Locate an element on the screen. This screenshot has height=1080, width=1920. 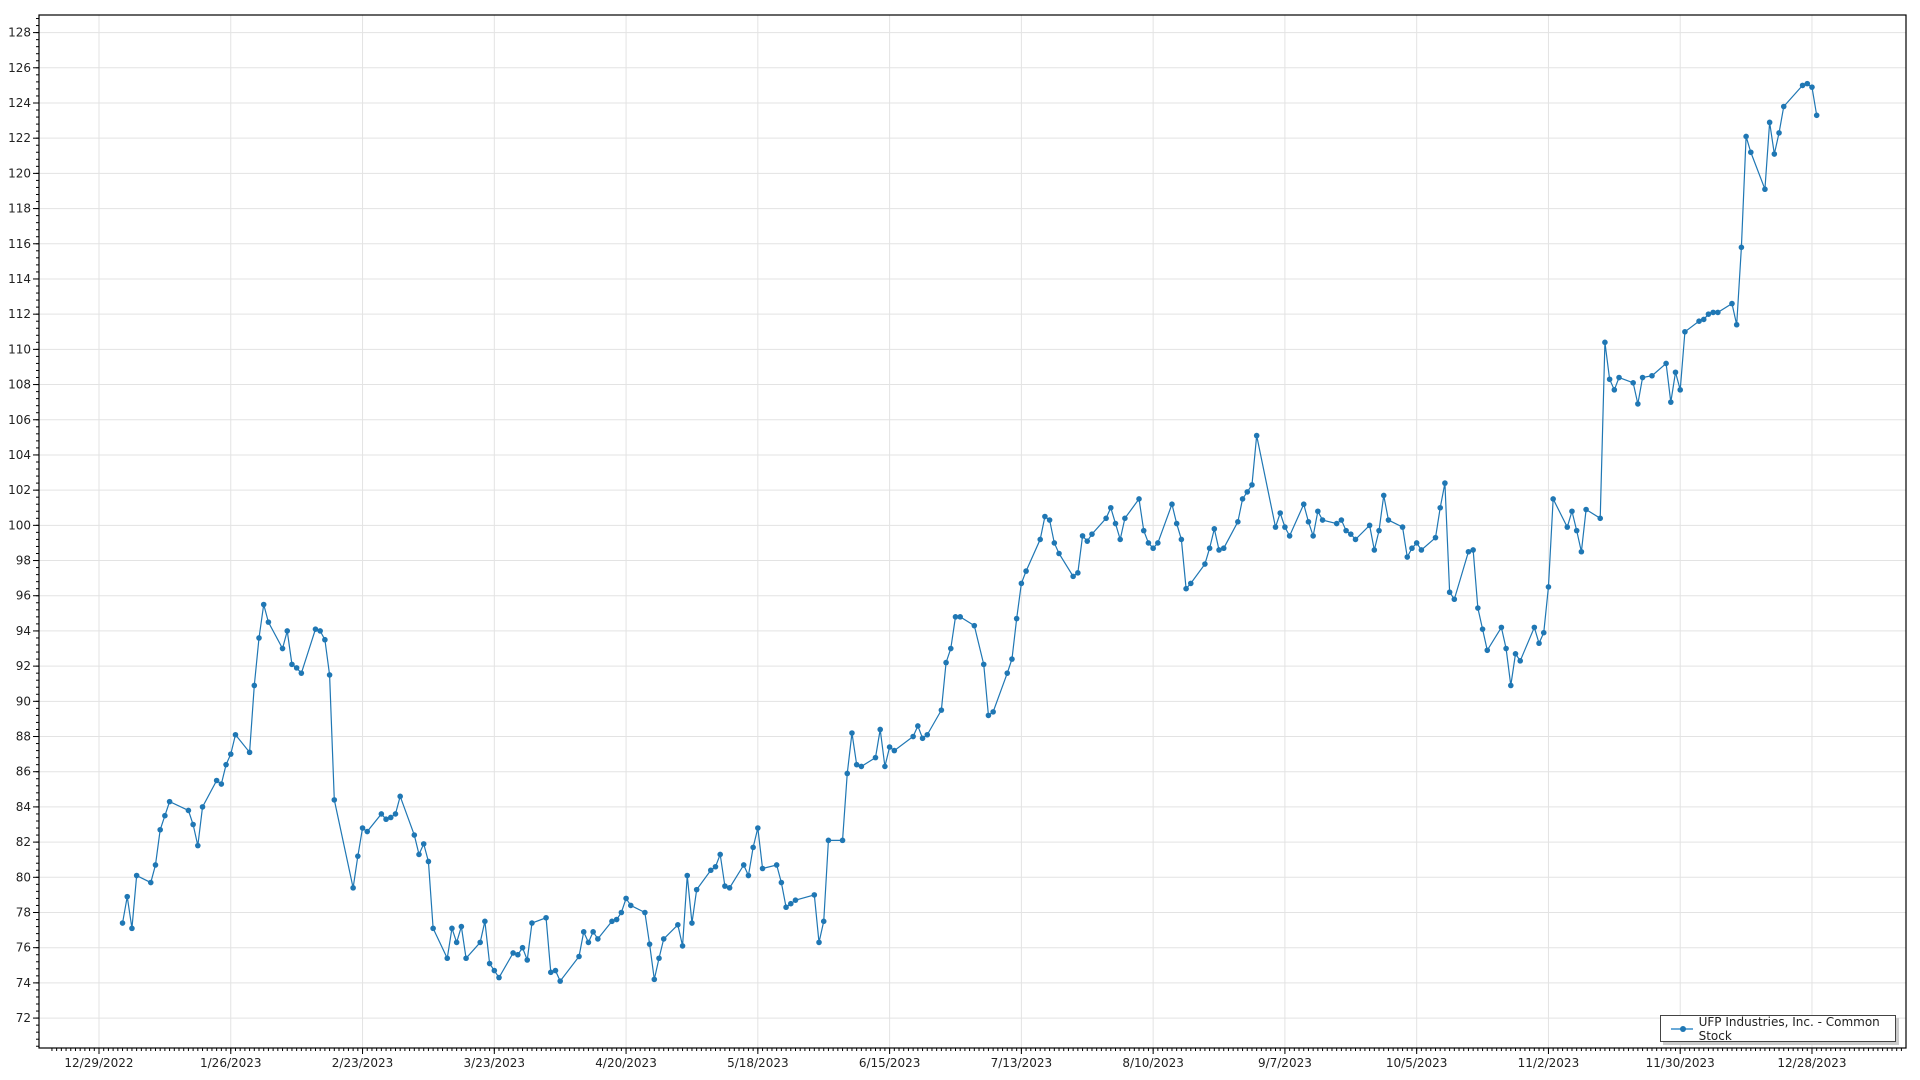
x-tick-label: 3/23/2023 is located at coordinates (495, 1063).